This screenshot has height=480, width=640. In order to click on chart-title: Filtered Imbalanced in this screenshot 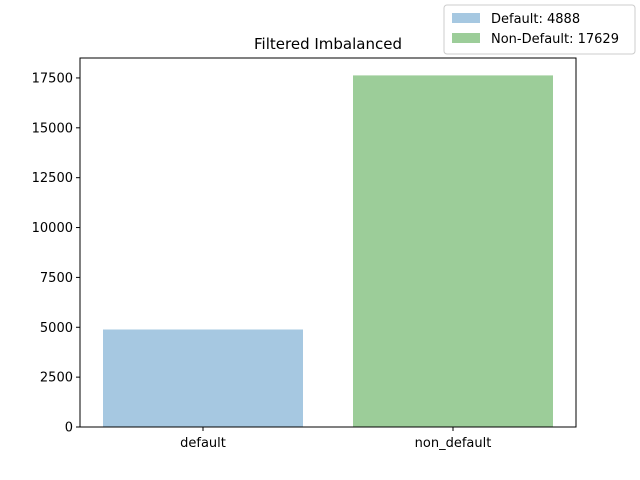, I will do `click(328, 44)`.